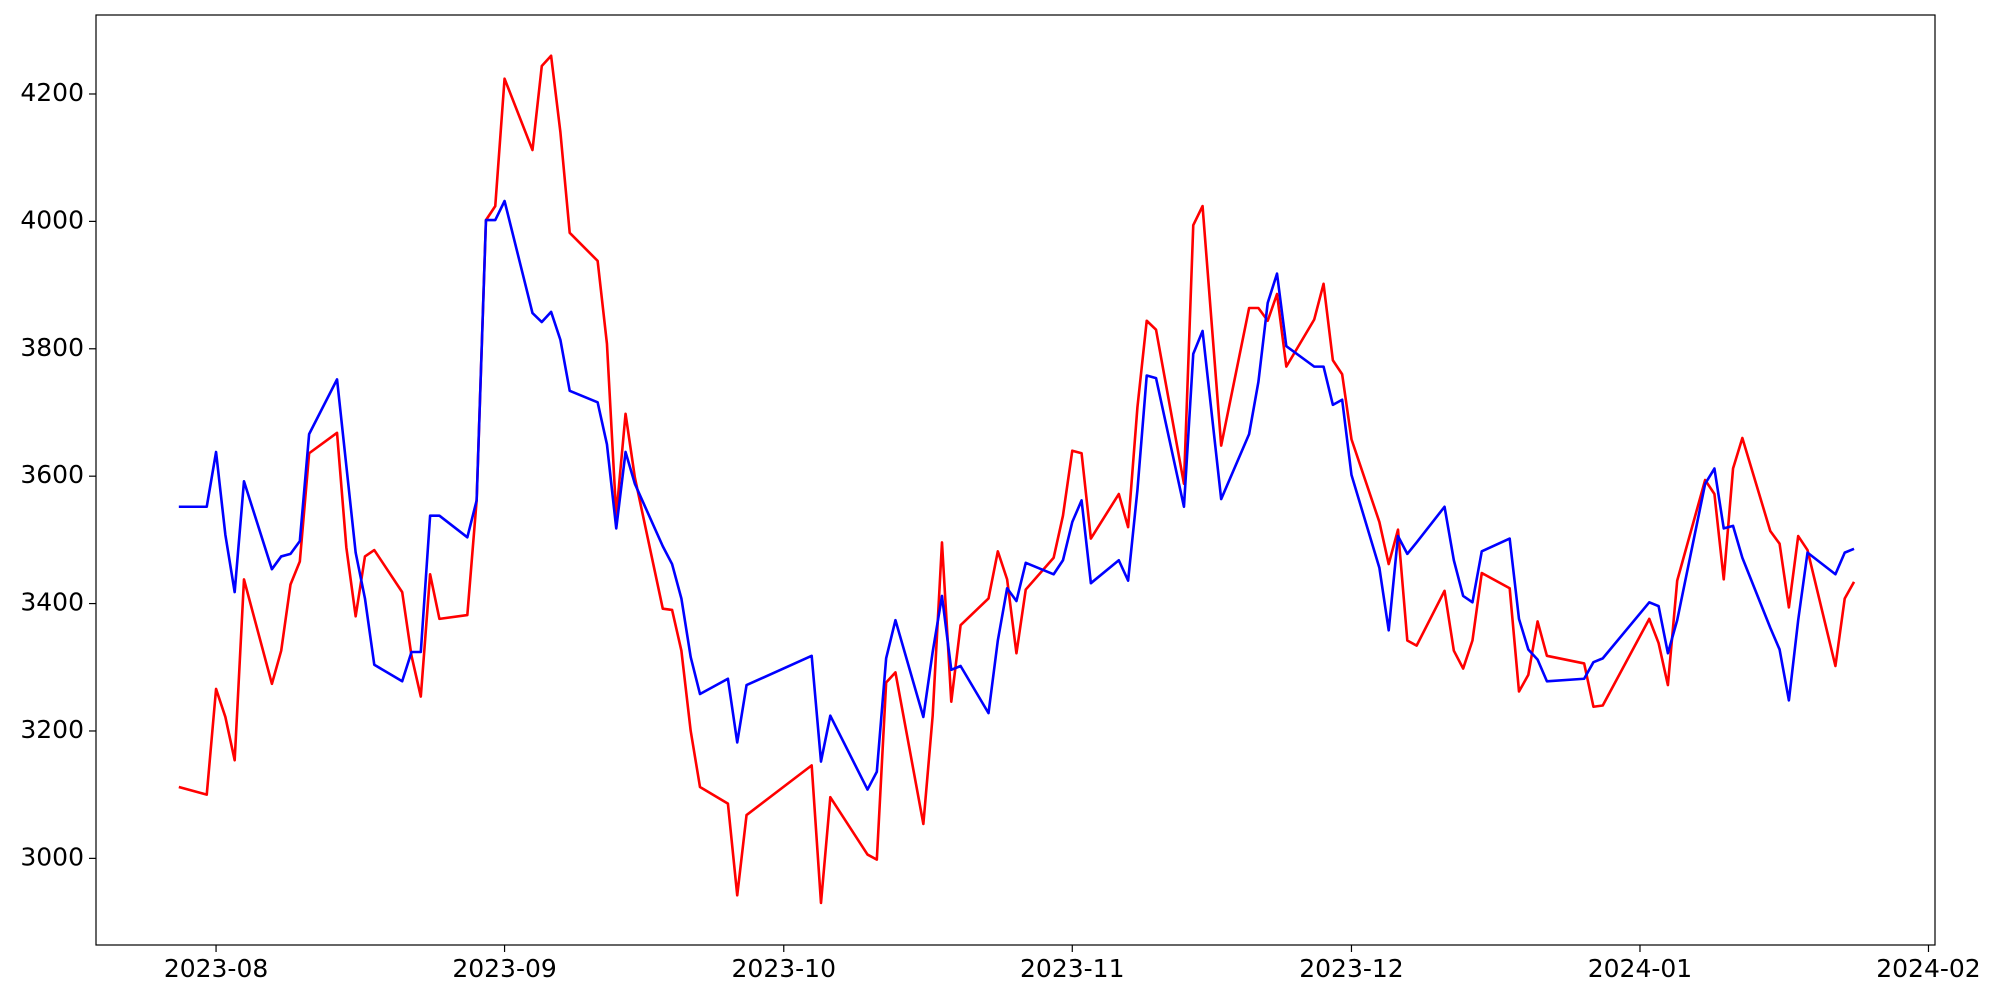 The width and height of the screenshot is (2000, 1000). I want to click on y-tick-label: 4200, so click(52, 92).